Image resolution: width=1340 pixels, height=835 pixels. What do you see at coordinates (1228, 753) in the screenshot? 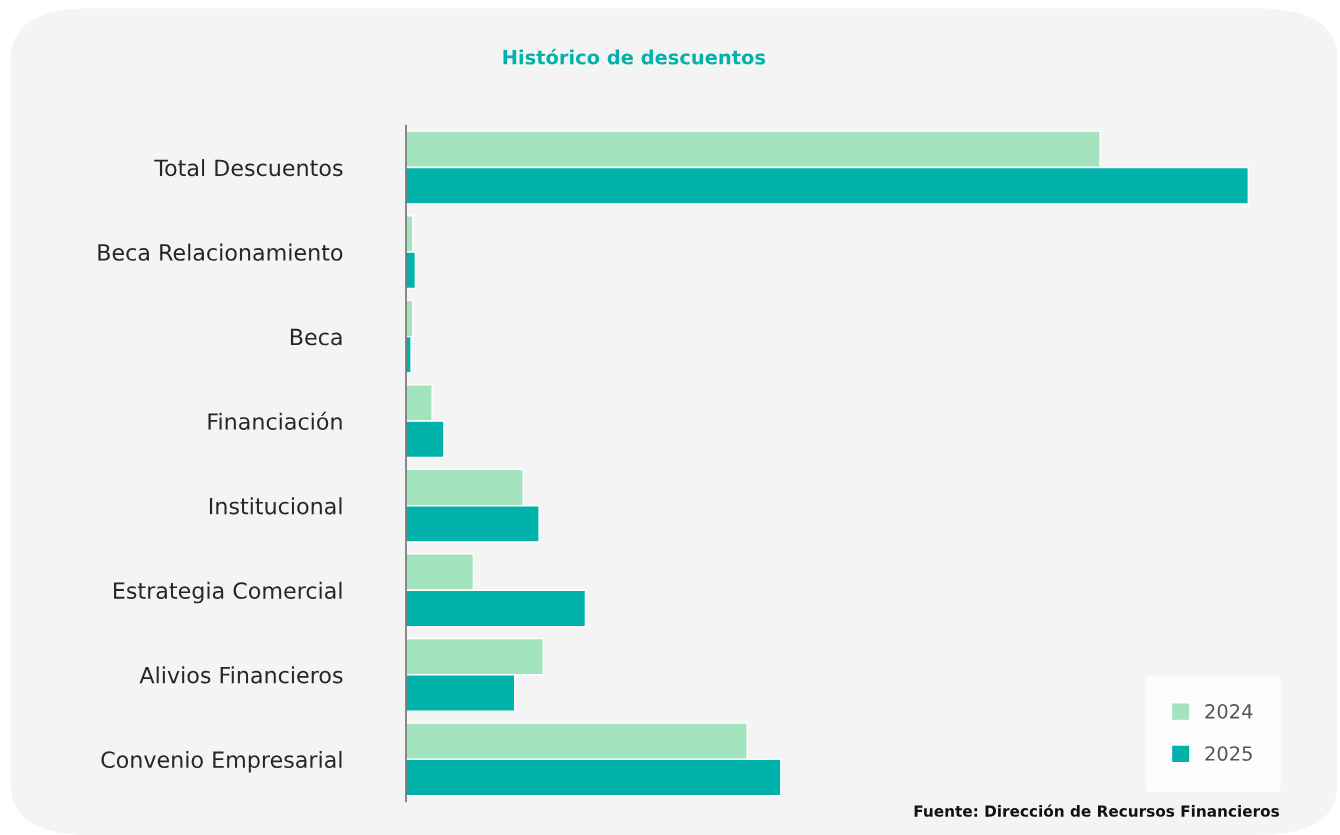
I see `legend-label: 2025` at bounding box center [1228, 753].